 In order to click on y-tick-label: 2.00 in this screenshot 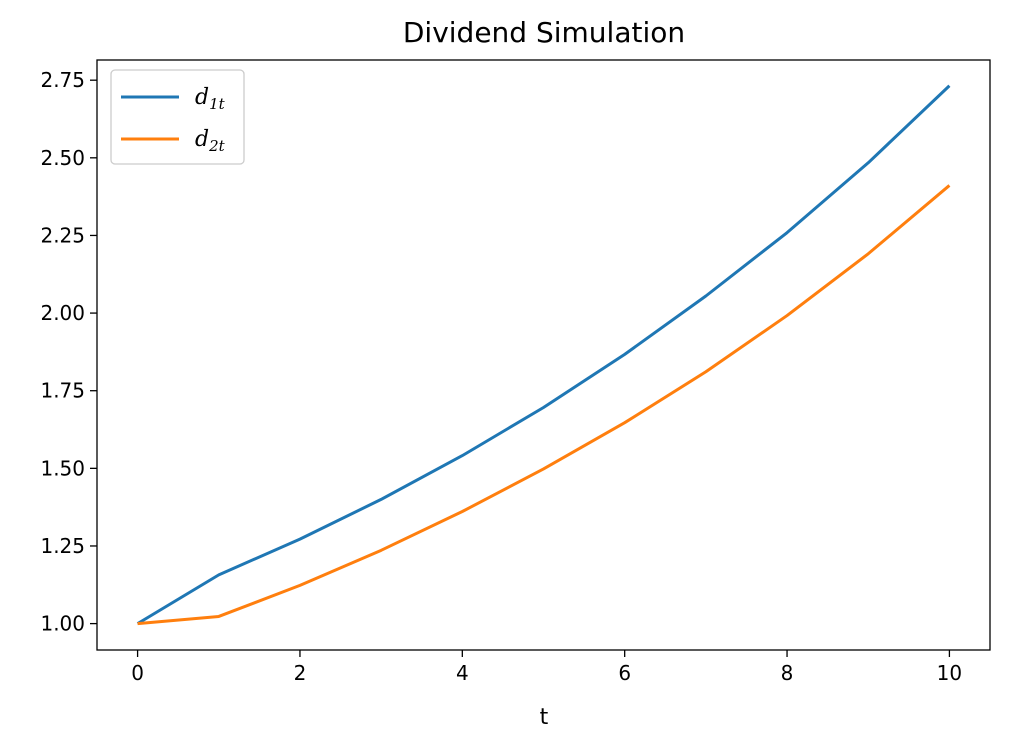, I will do `click(62, 313)`.